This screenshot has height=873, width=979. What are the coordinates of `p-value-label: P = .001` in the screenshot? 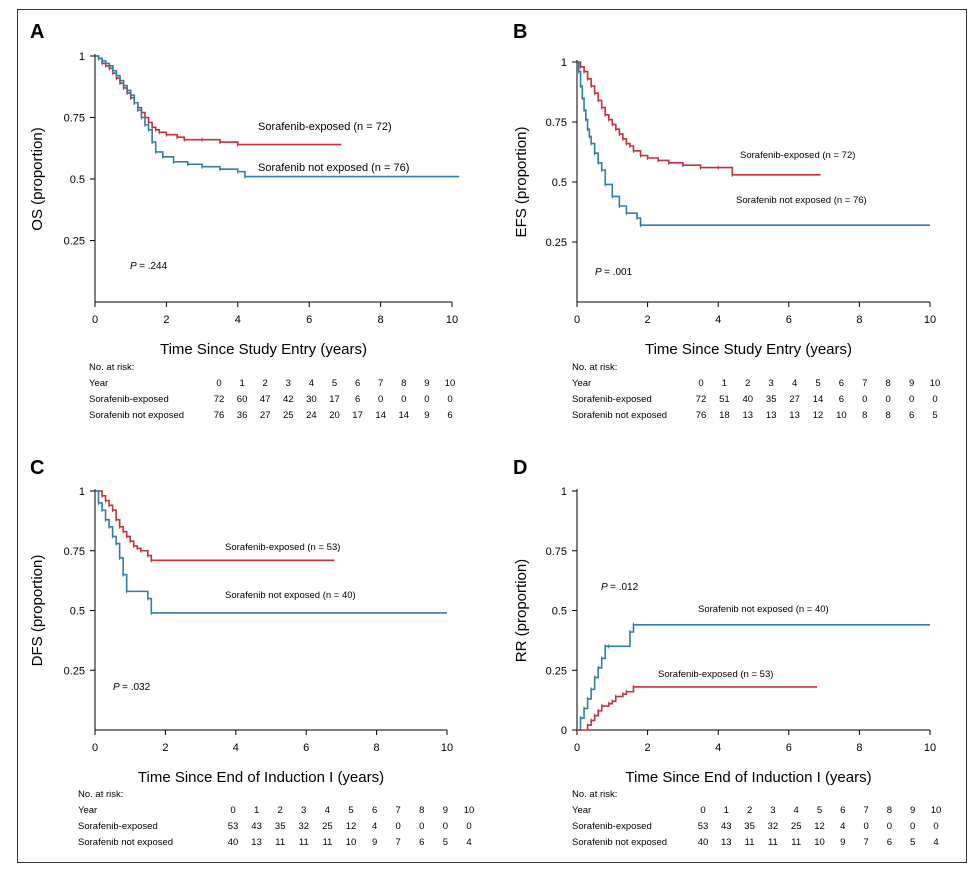 It's located at (614, 272).